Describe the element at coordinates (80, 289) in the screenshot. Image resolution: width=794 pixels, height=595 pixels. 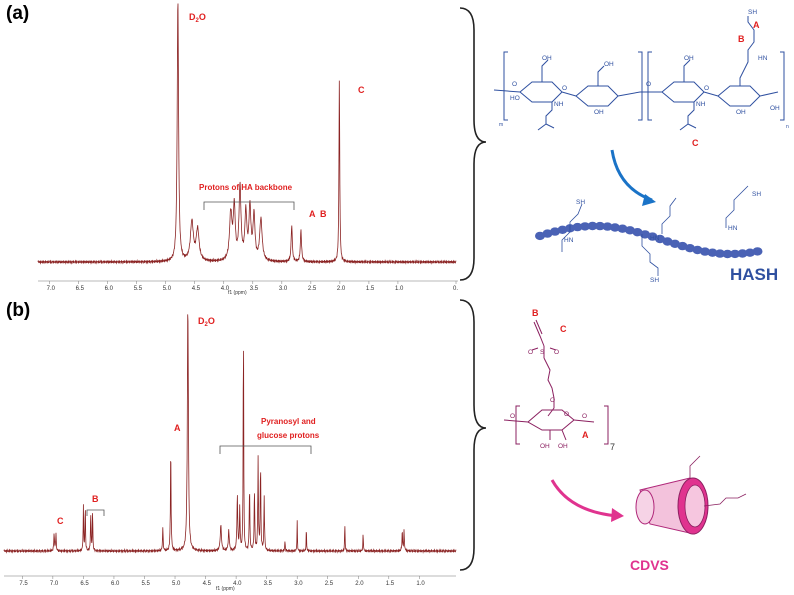
I see `a-tick-label: 6.5` at that location.